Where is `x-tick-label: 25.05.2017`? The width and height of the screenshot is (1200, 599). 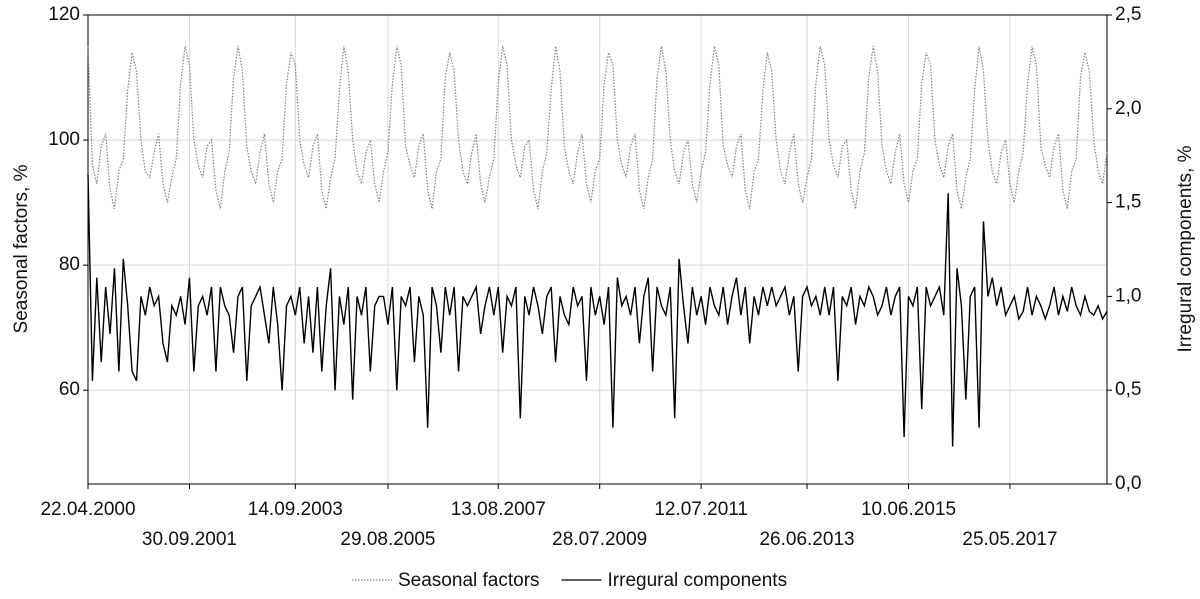
x-tick-label: 25.05.2017 is located at coordinates (1009, 539).